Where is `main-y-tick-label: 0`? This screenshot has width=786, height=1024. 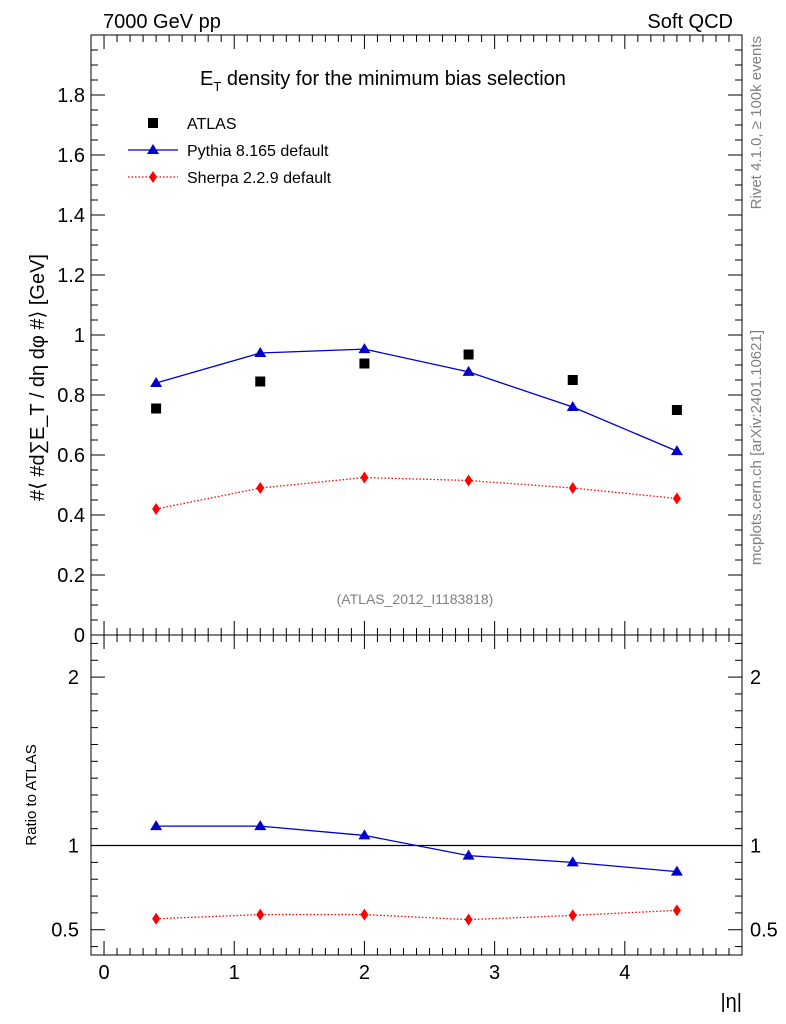
main-y-tick-label: 0 is located at coordinates (79, 636).